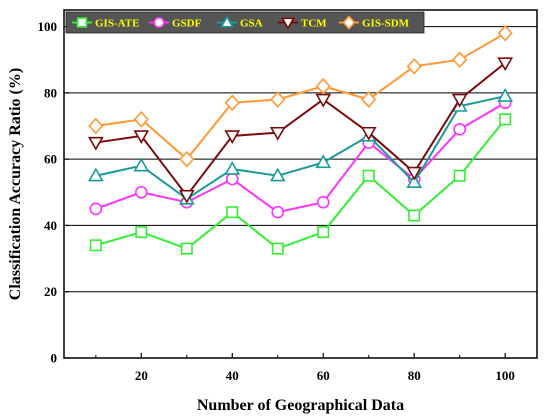  I want to click on legend-label: TCM, so click(314, 24).